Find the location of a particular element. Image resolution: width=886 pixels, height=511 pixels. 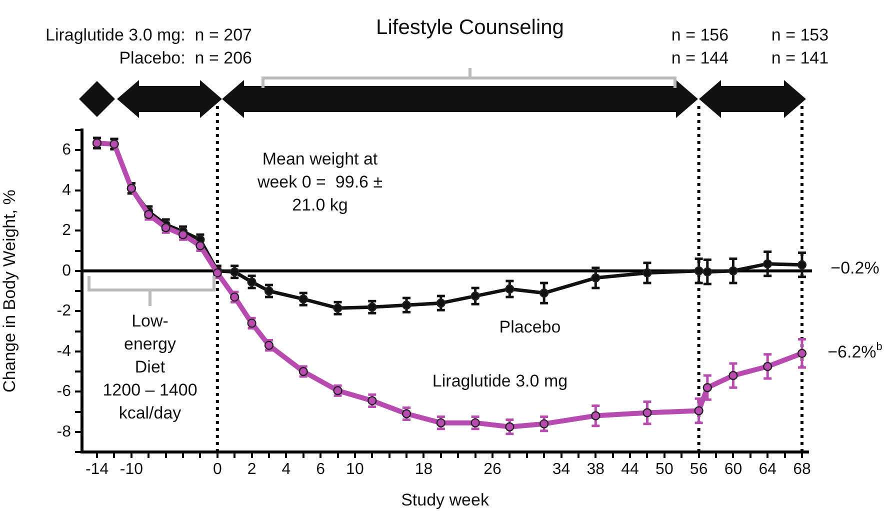

x-tick-label: 4 is located at coordinates (286, 469).